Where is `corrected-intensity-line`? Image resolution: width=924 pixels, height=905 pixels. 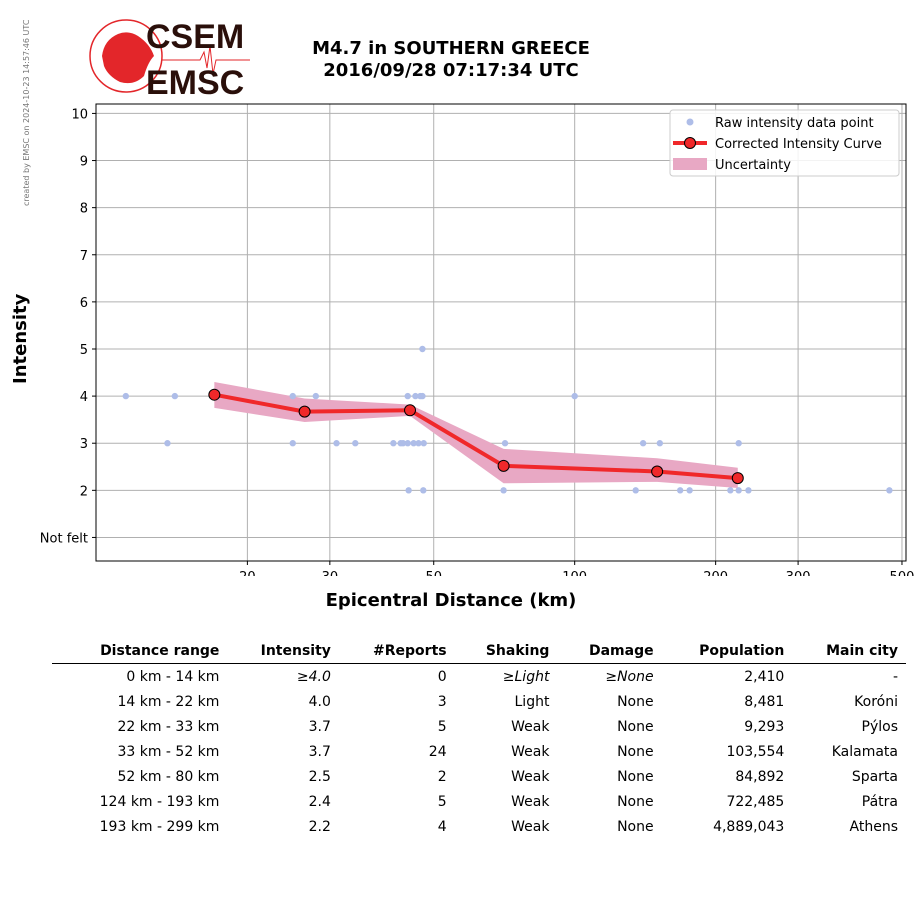 corrected-intensity-line is located at coordinates (475, 436).